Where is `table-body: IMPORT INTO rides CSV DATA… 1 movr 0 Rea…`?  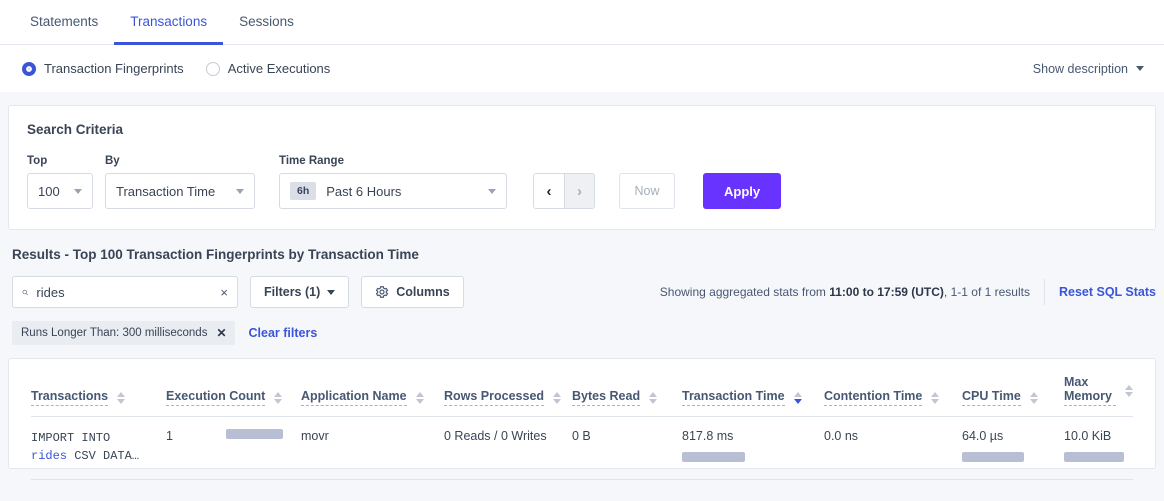 table-body: IMPORT INTO rides CSV DATA… 1 movr 0 Rea… is located at coordinates (582, 448).